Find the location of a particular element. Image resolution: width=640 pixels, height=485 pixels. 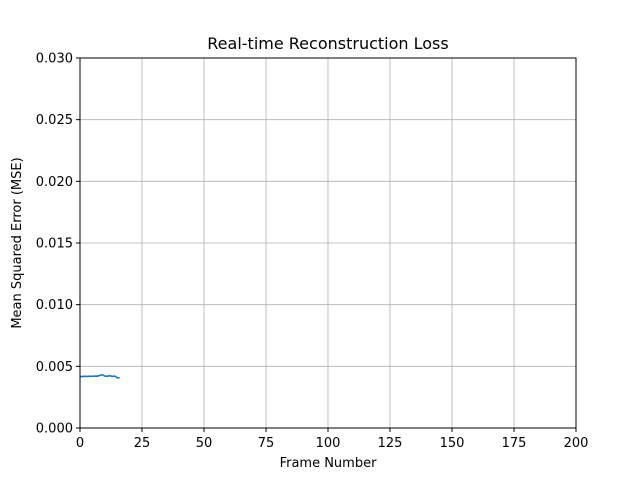

x-tick-label: 75 is located at coordinates (266, 443).